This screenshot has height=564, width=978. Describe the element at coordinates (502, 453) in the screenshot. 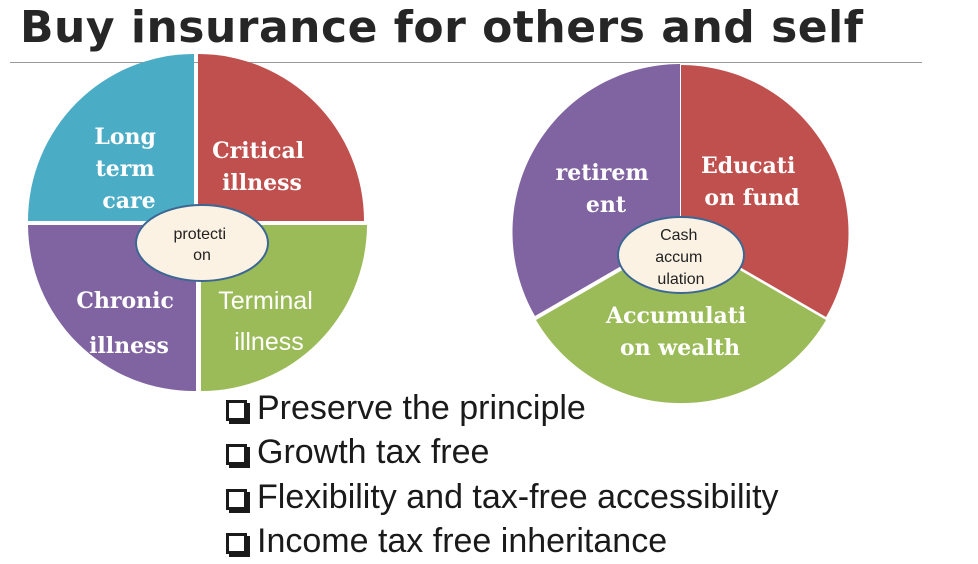

I see `list-item: Growth tax free` at that location.